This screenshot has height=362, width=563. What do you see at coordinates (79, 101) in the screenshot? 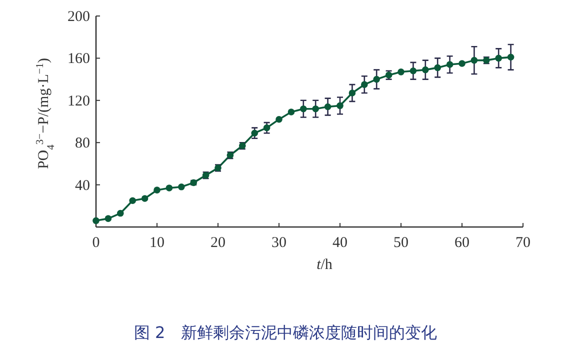
I see `y-tick-label: 120` at bounding box center [79, 101].